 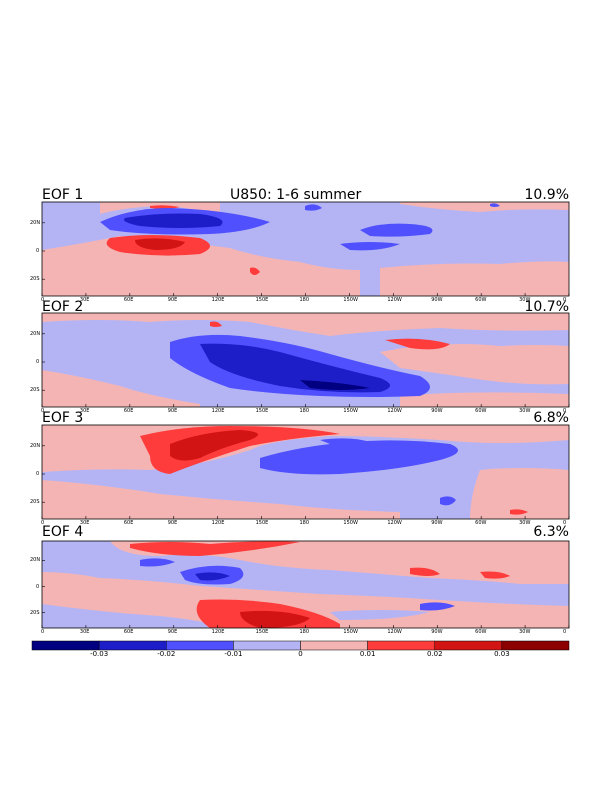 What do you see at coordinates (305, 360) in the screenshot?
I see `map-panel-eof2` at bounding box center [305, 360].